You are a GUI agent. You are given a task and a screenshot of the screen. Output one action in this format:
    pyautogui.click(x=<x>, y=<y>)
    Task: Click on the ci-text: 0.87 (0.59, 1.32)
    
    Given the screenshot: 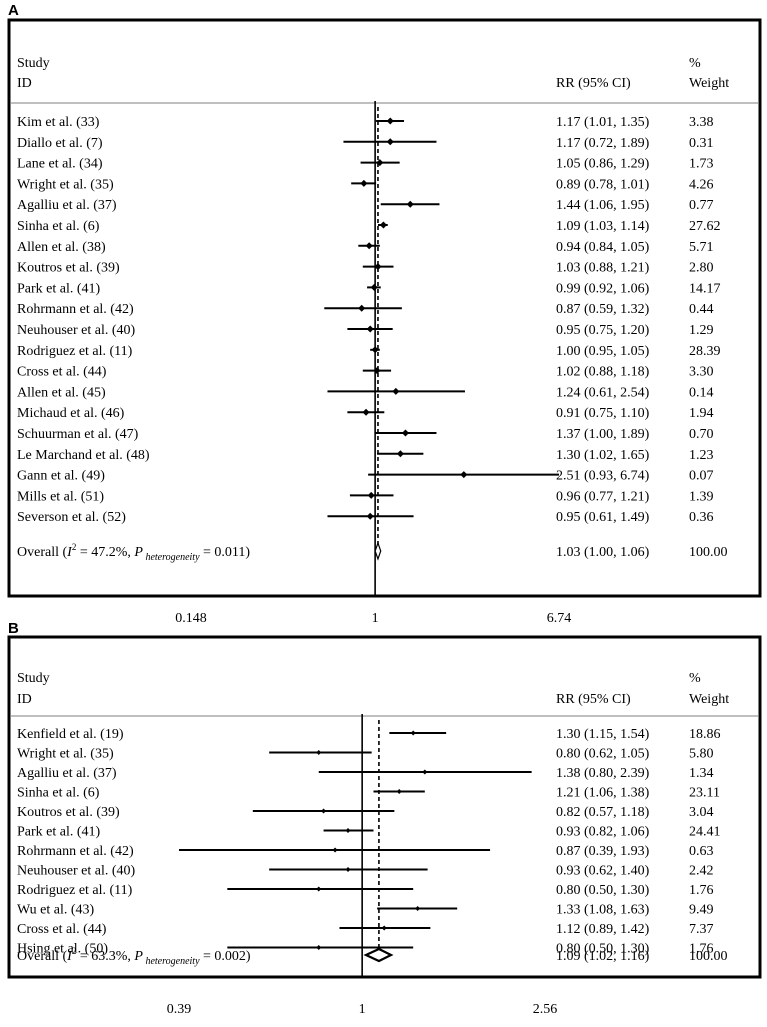 What is the action you would take?
    pyautogui.click(x=603, y=309)
    